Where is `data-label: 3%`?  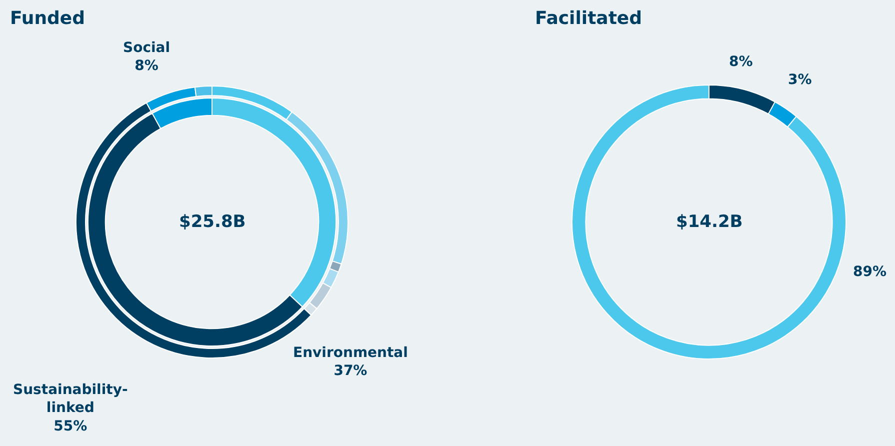 data-label: 3% is located at coordinates (800, 80).